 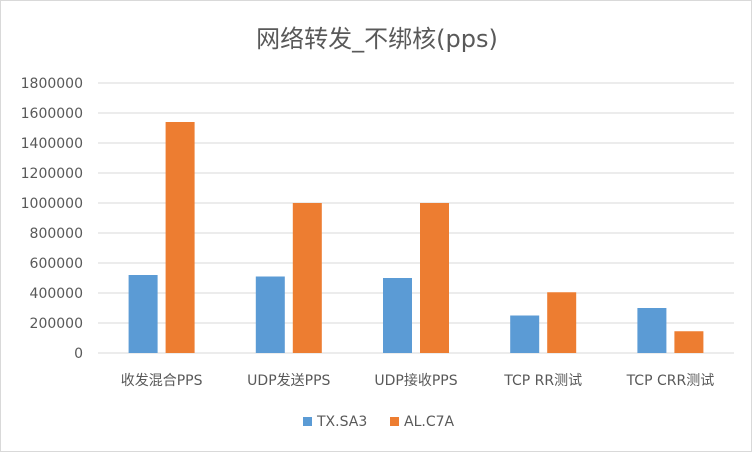 What do you see at coordinates (288, 381) in the screenshot?
I see `x-category-label: UDP发送PPS` at bounding box center [288, 381].